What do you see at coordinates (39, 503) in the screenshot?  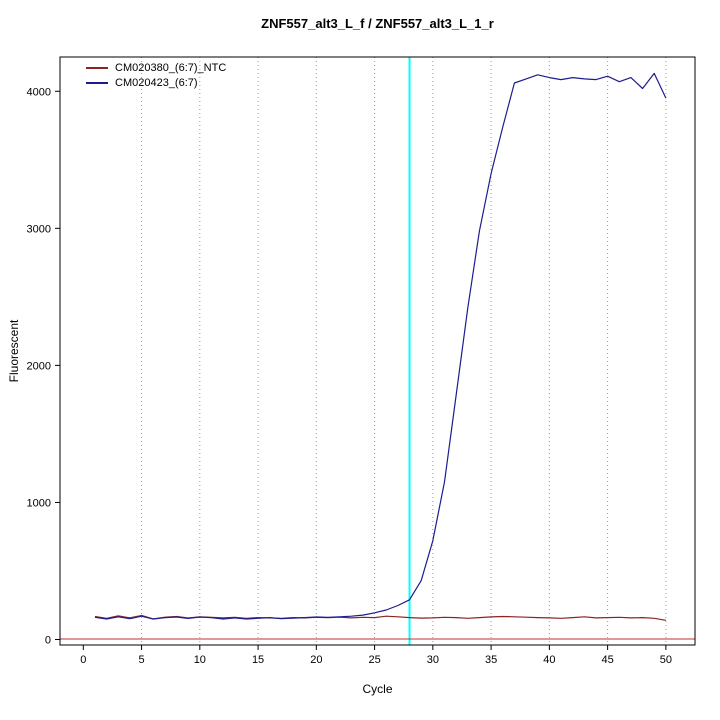 I see `y-tick-label: 1000` at bounding box center [39, 503].